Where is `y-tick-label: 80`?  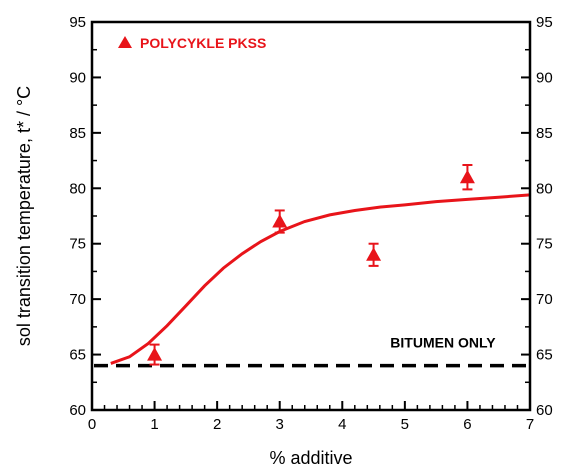
y-tick-label: 80 is located at coordinates (77, 188).